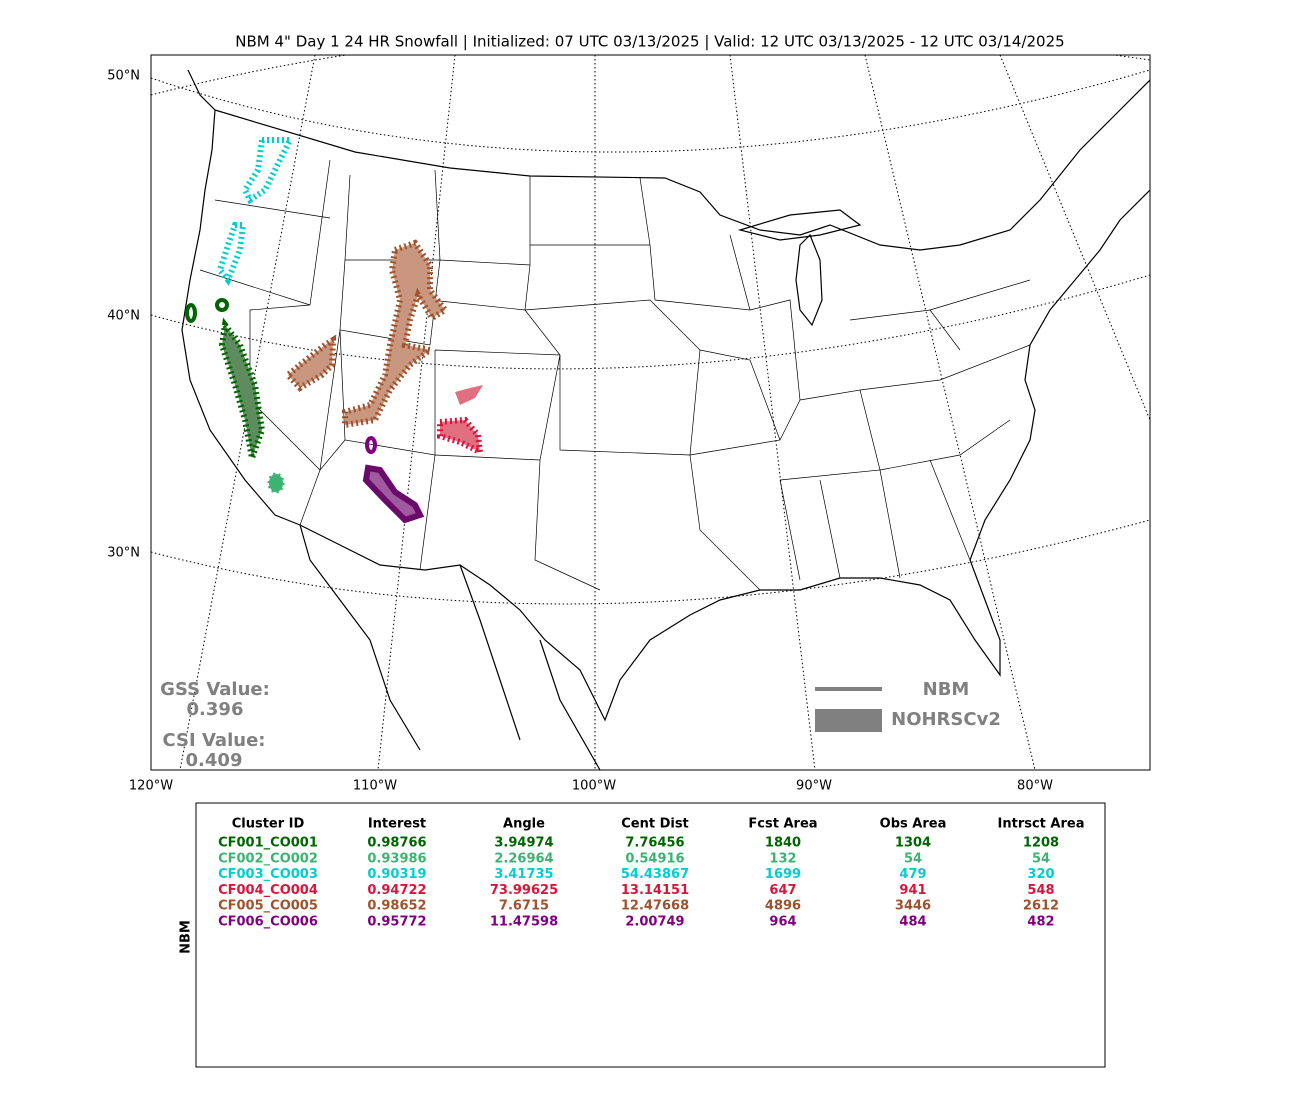  What do you see at coordinates (523, 858) in the screenshot?
I see `table-cell: 2.26964` at bounding box center [523, 858].